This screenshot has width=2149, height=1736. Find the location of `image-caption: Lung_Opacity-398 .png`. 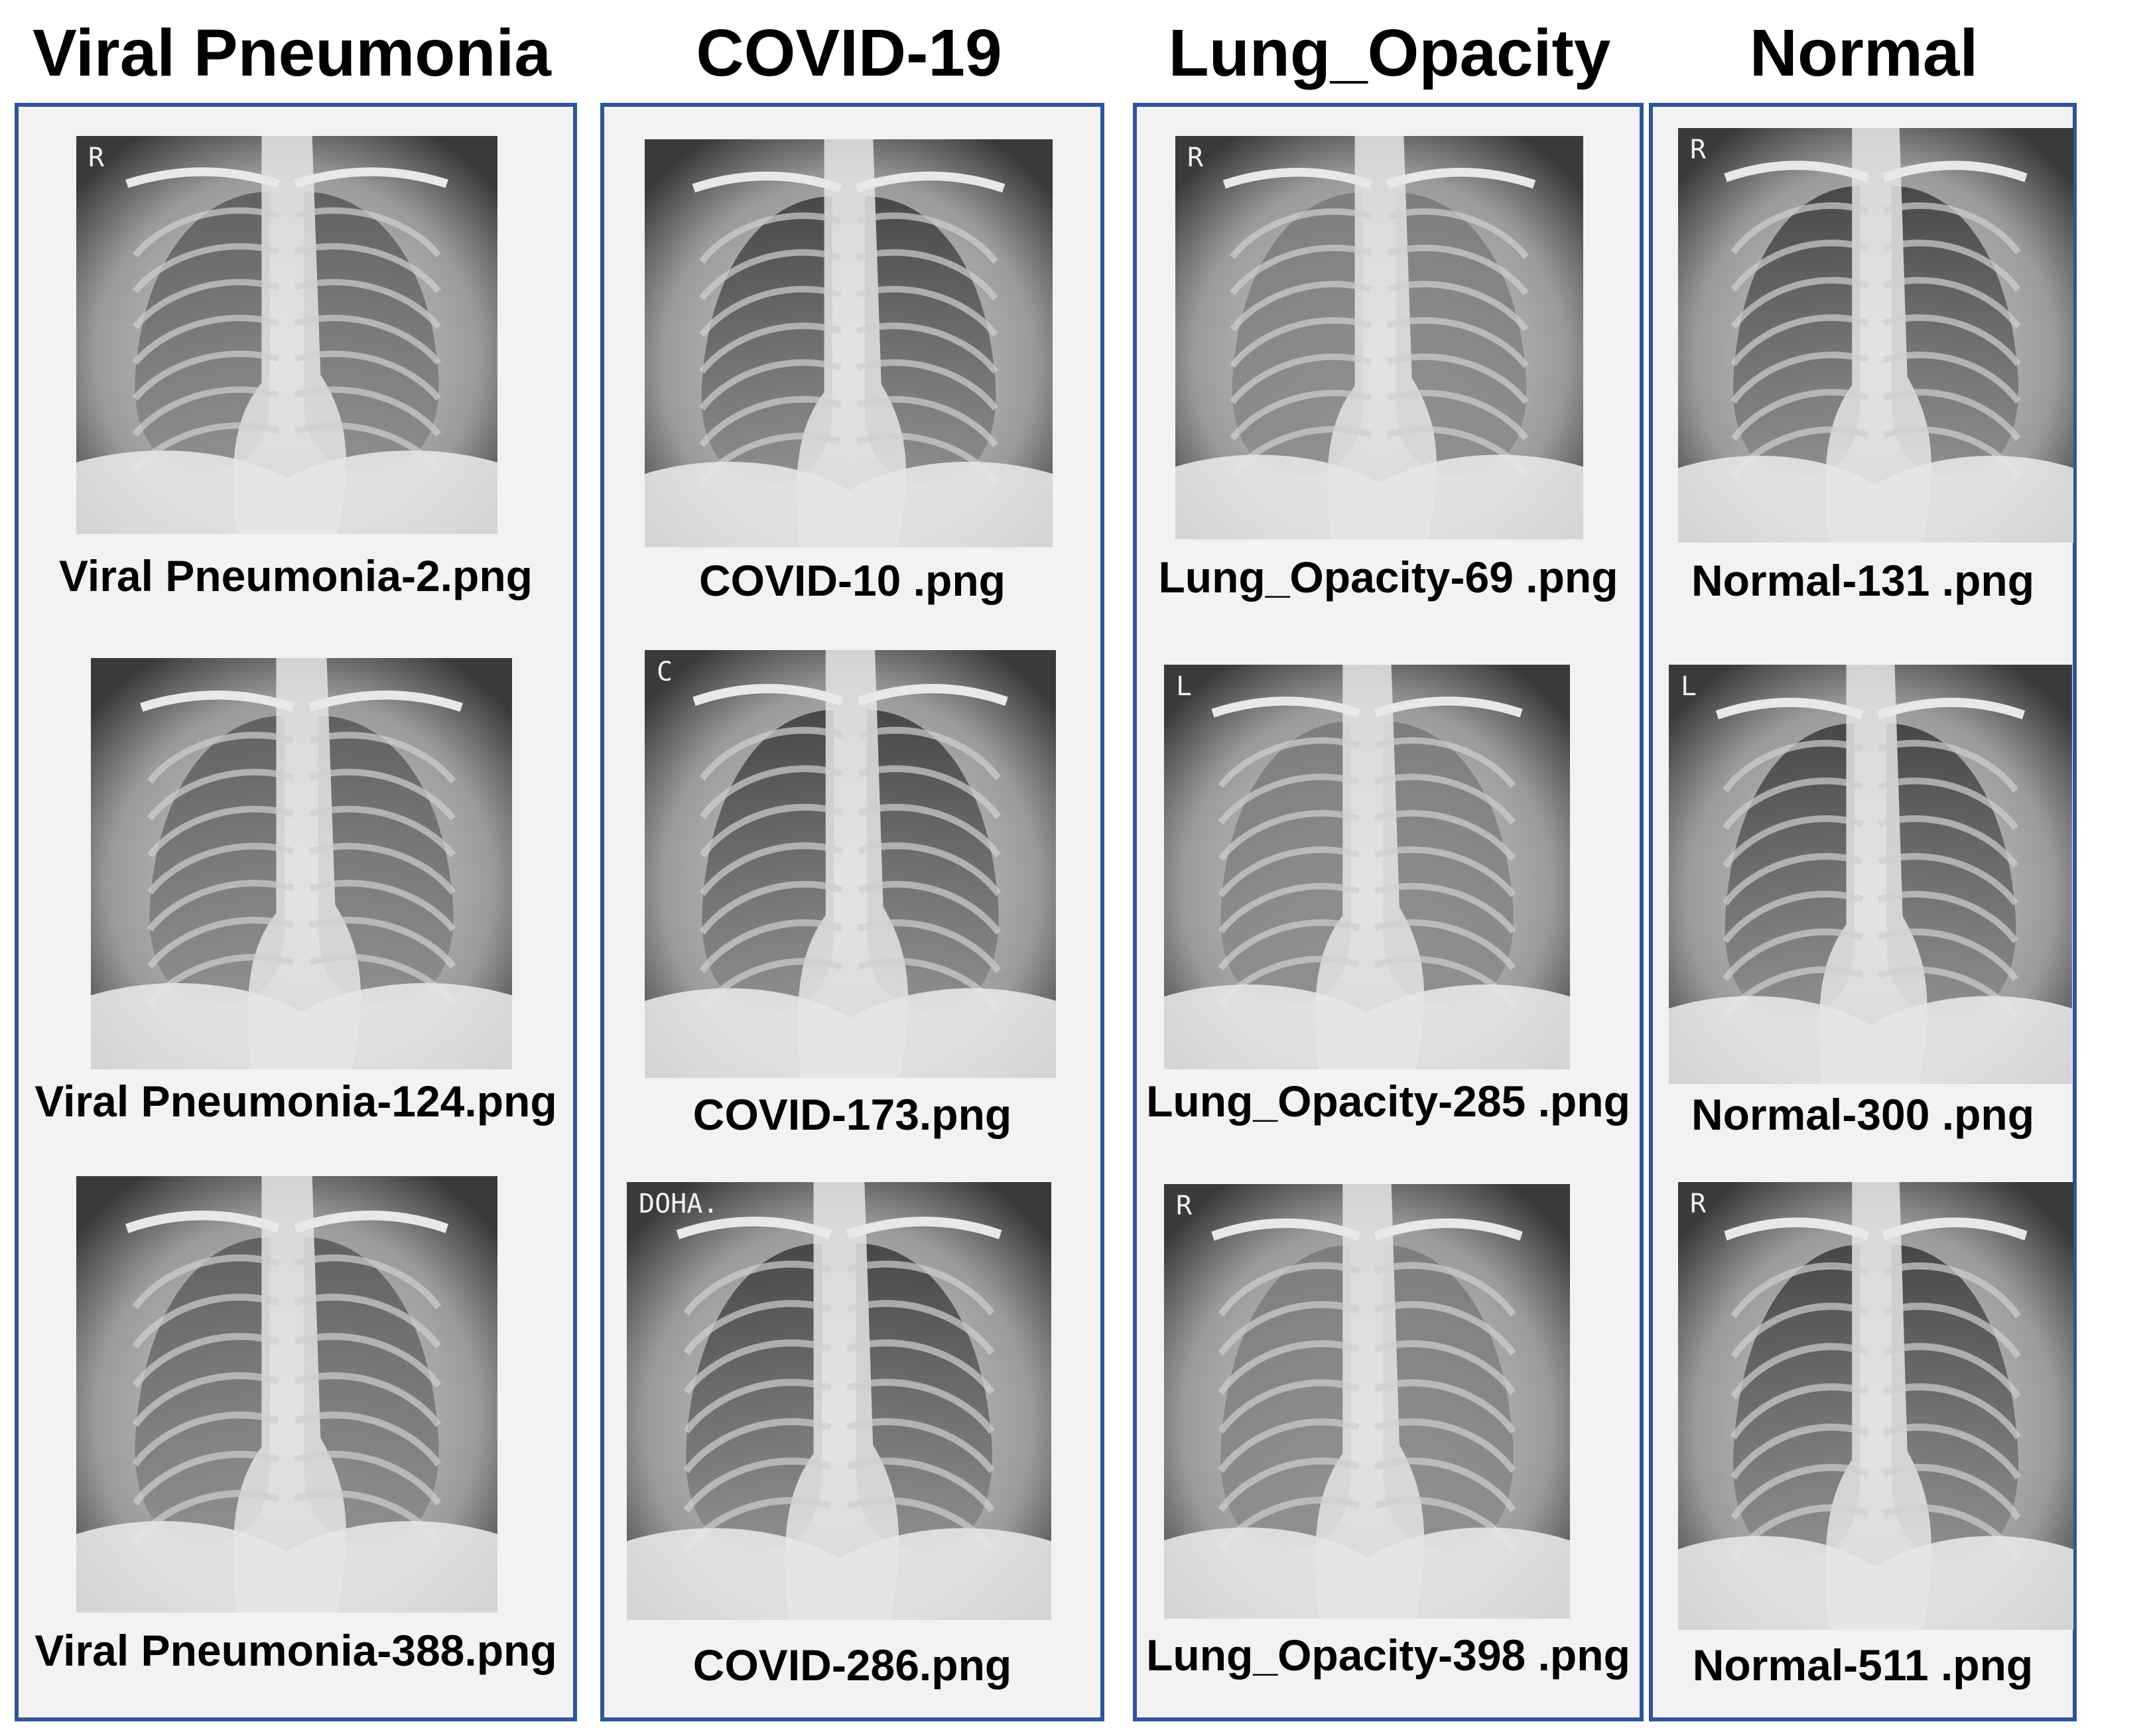

image-caption: Lung_Opacity-398 .png is located at coordinates (1388, 1655).